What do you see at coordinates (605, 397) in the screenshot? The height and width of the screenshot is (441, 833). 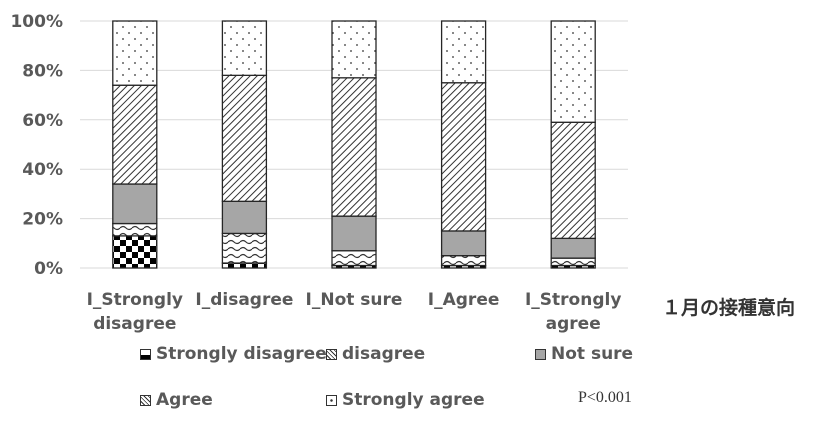 I see `p-value-annotation: P<0.001` at bounding box center [605, 397].